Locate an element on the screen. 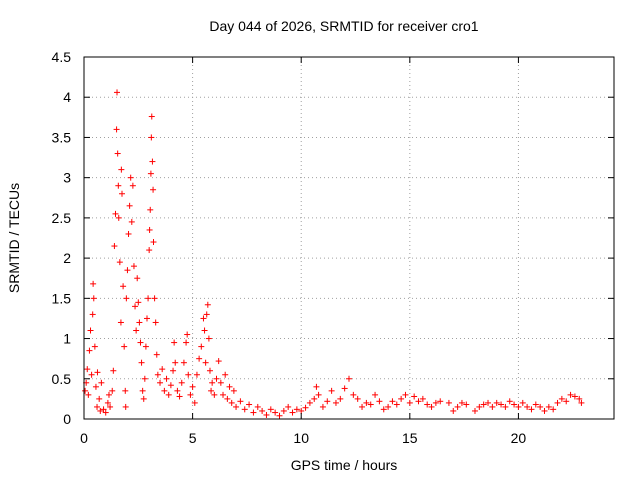  x-axis-tick-labels: 0 5 10 15 20 is located at coordinates (303, 438).